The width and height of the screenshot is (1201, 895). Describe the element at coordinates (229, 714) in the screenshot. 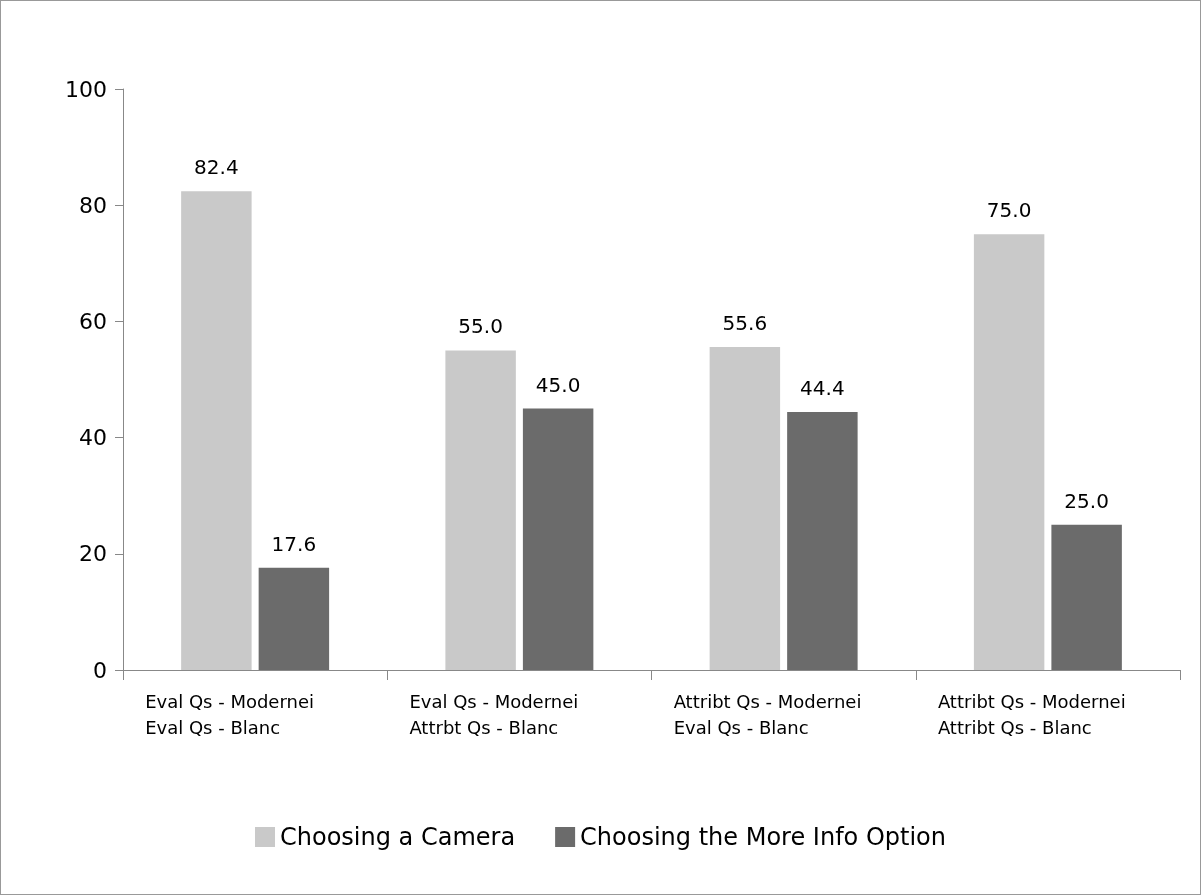

I see `x-tick-label: Eval Qs - Modernei Eval Qs - Blanc` at that location.